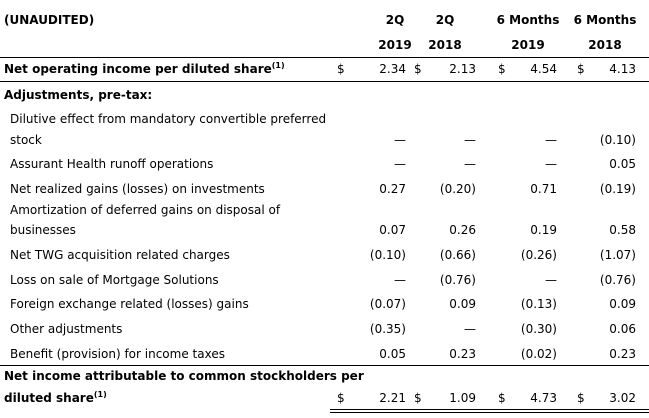 This screenshot has height=418, width=649. Describe the element at coordinates (392, 354) in the screenshot. I see `value-2q-2019: 0.05` at that location.